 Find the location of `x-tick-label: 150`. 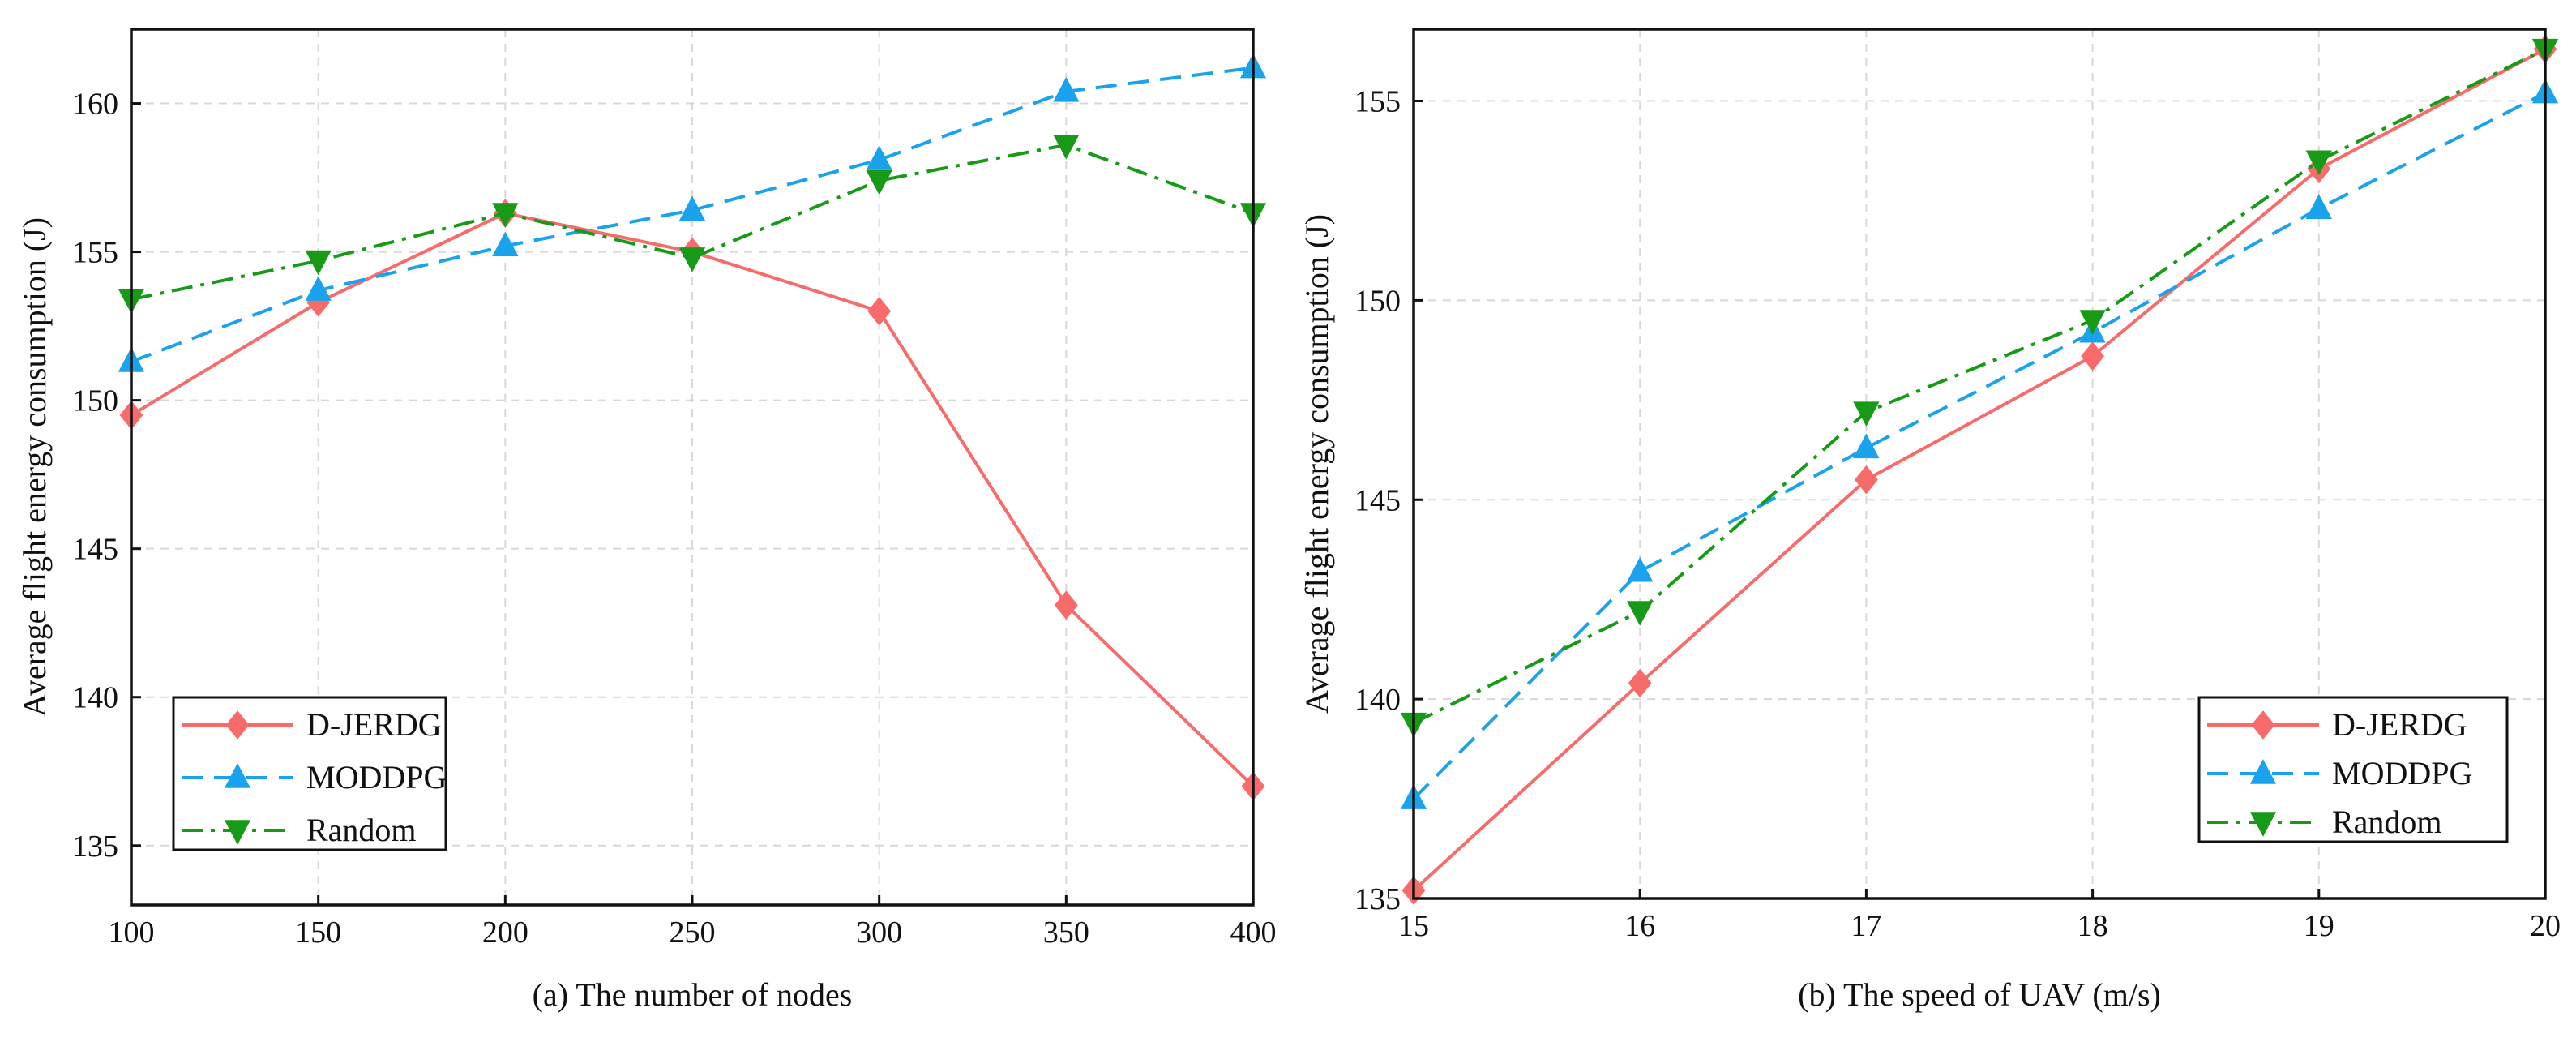

x-tick-label: 150 is located at coordinates (318, 933).